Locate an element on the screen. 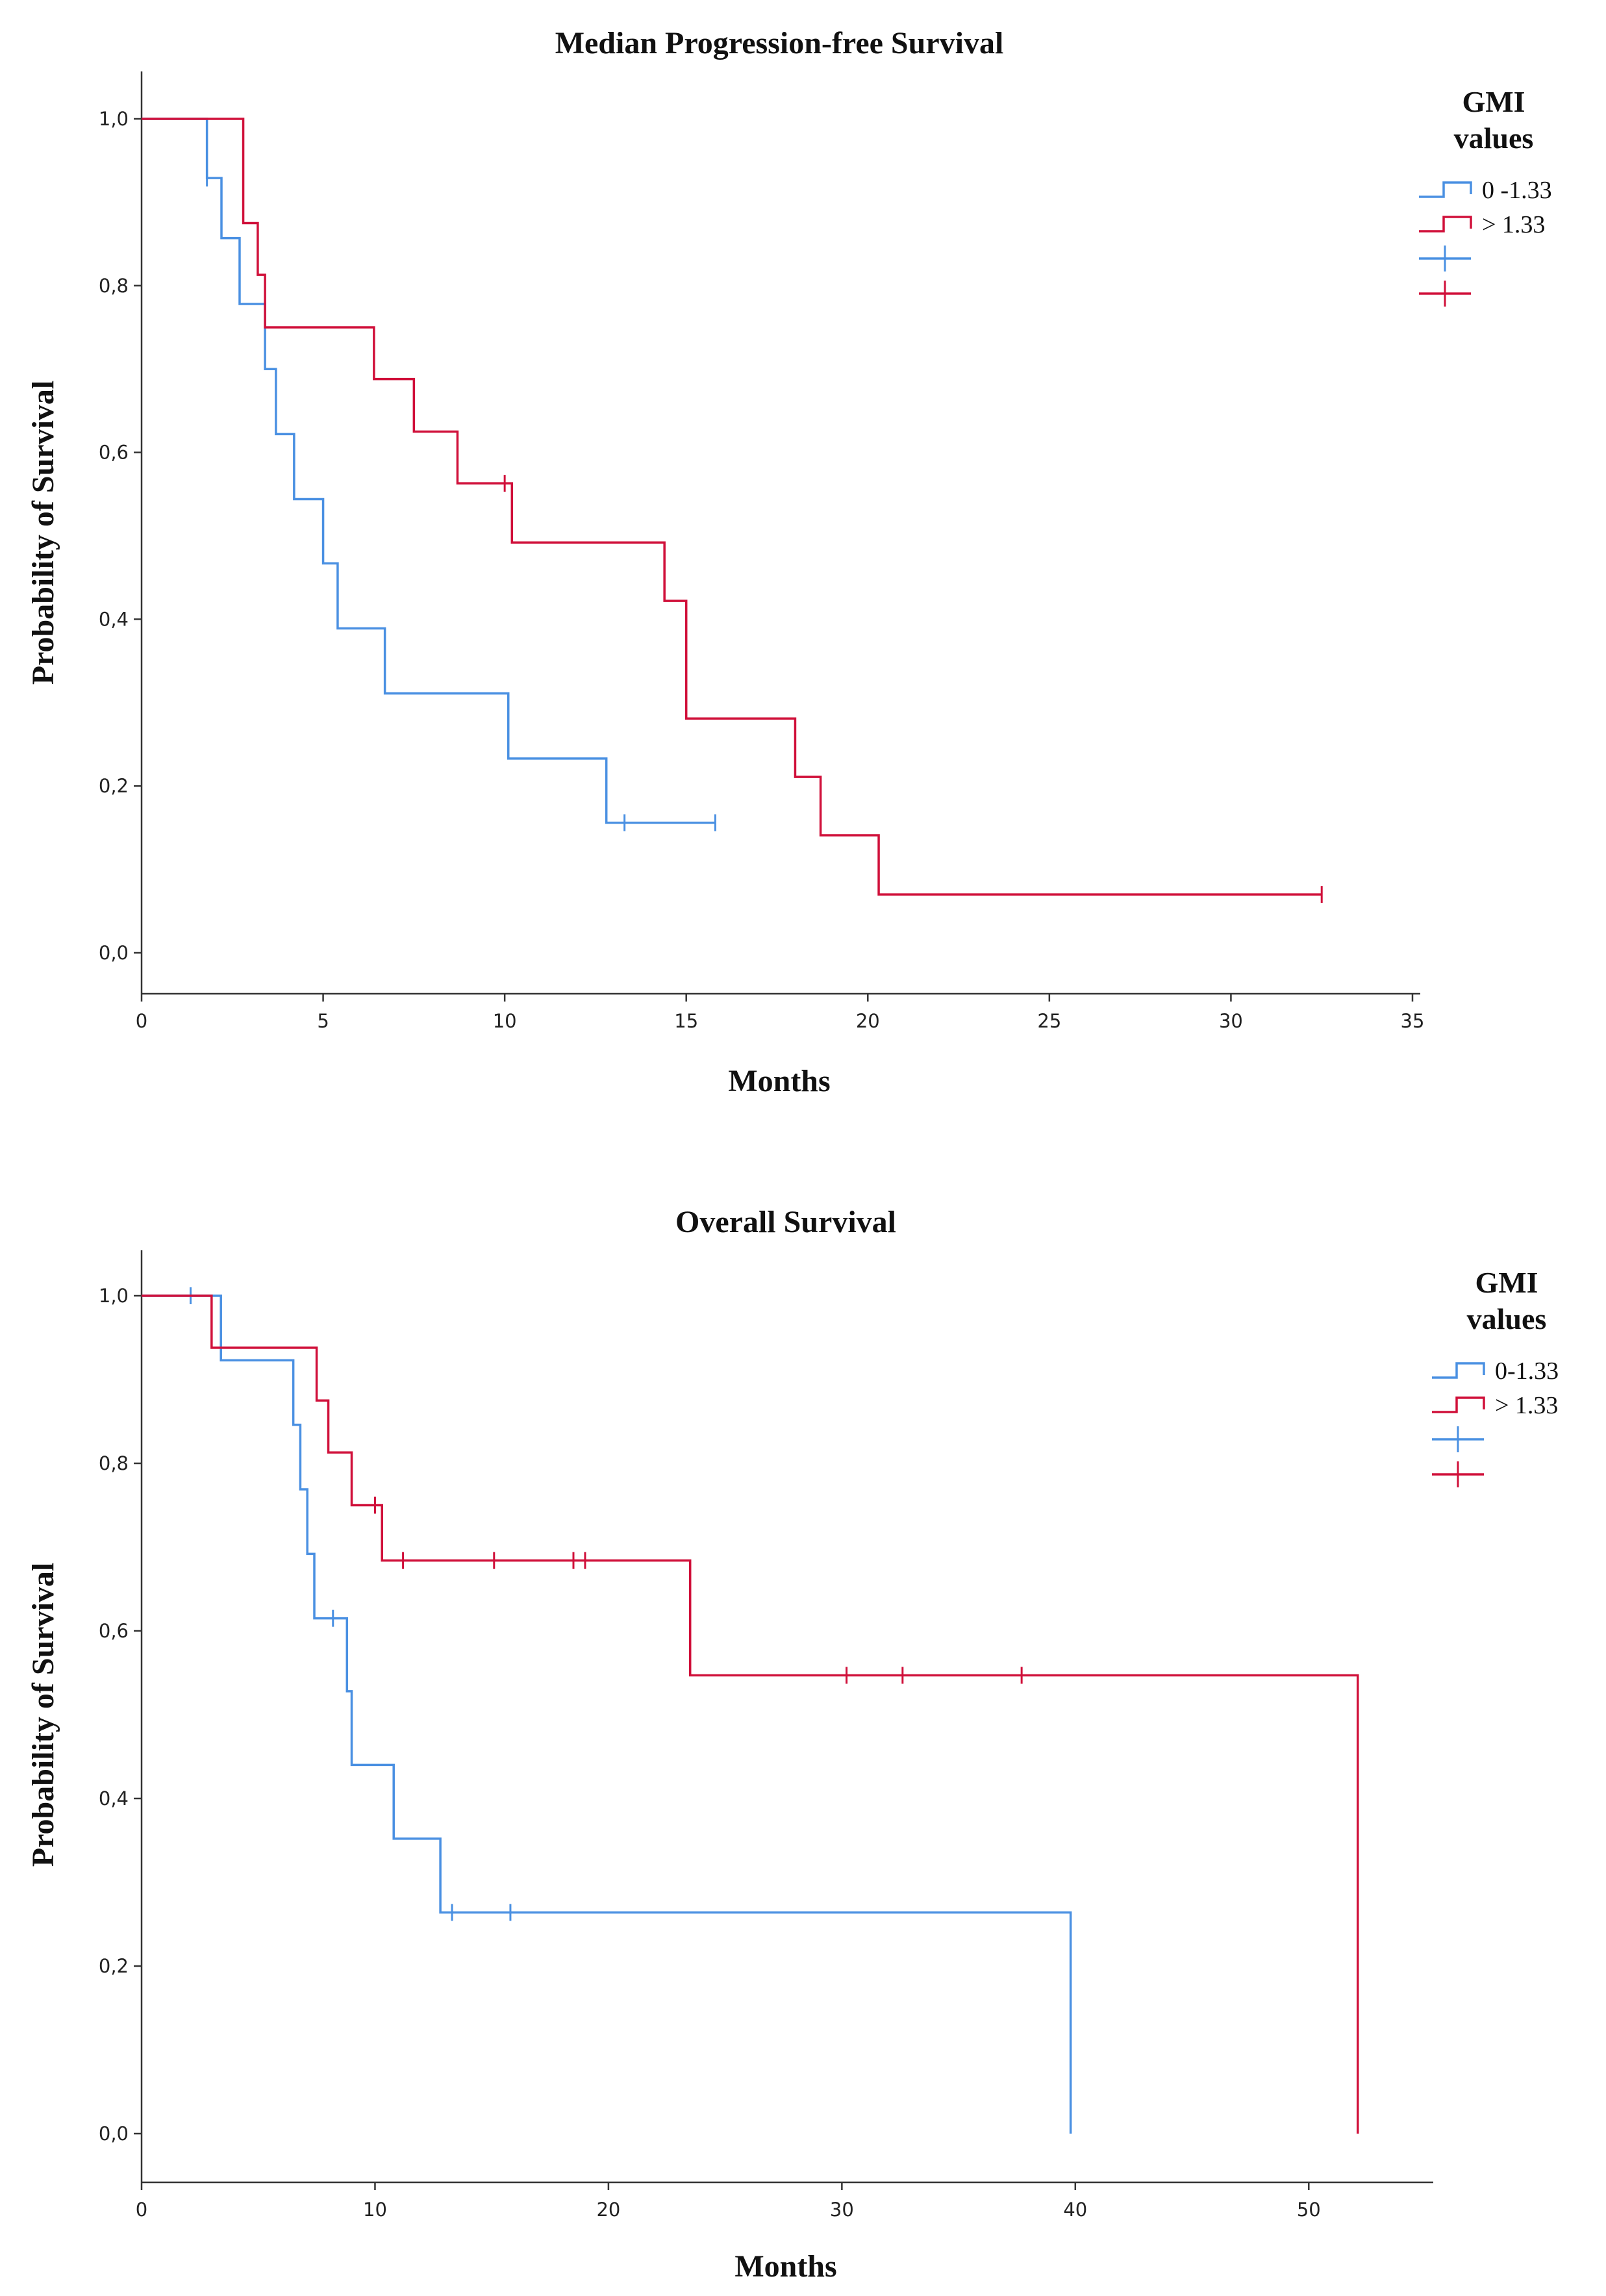 The height and width of the screenshot is (2296, 1606). pfs-x-tick-label: 20 is located at coordinates (868, 1021).